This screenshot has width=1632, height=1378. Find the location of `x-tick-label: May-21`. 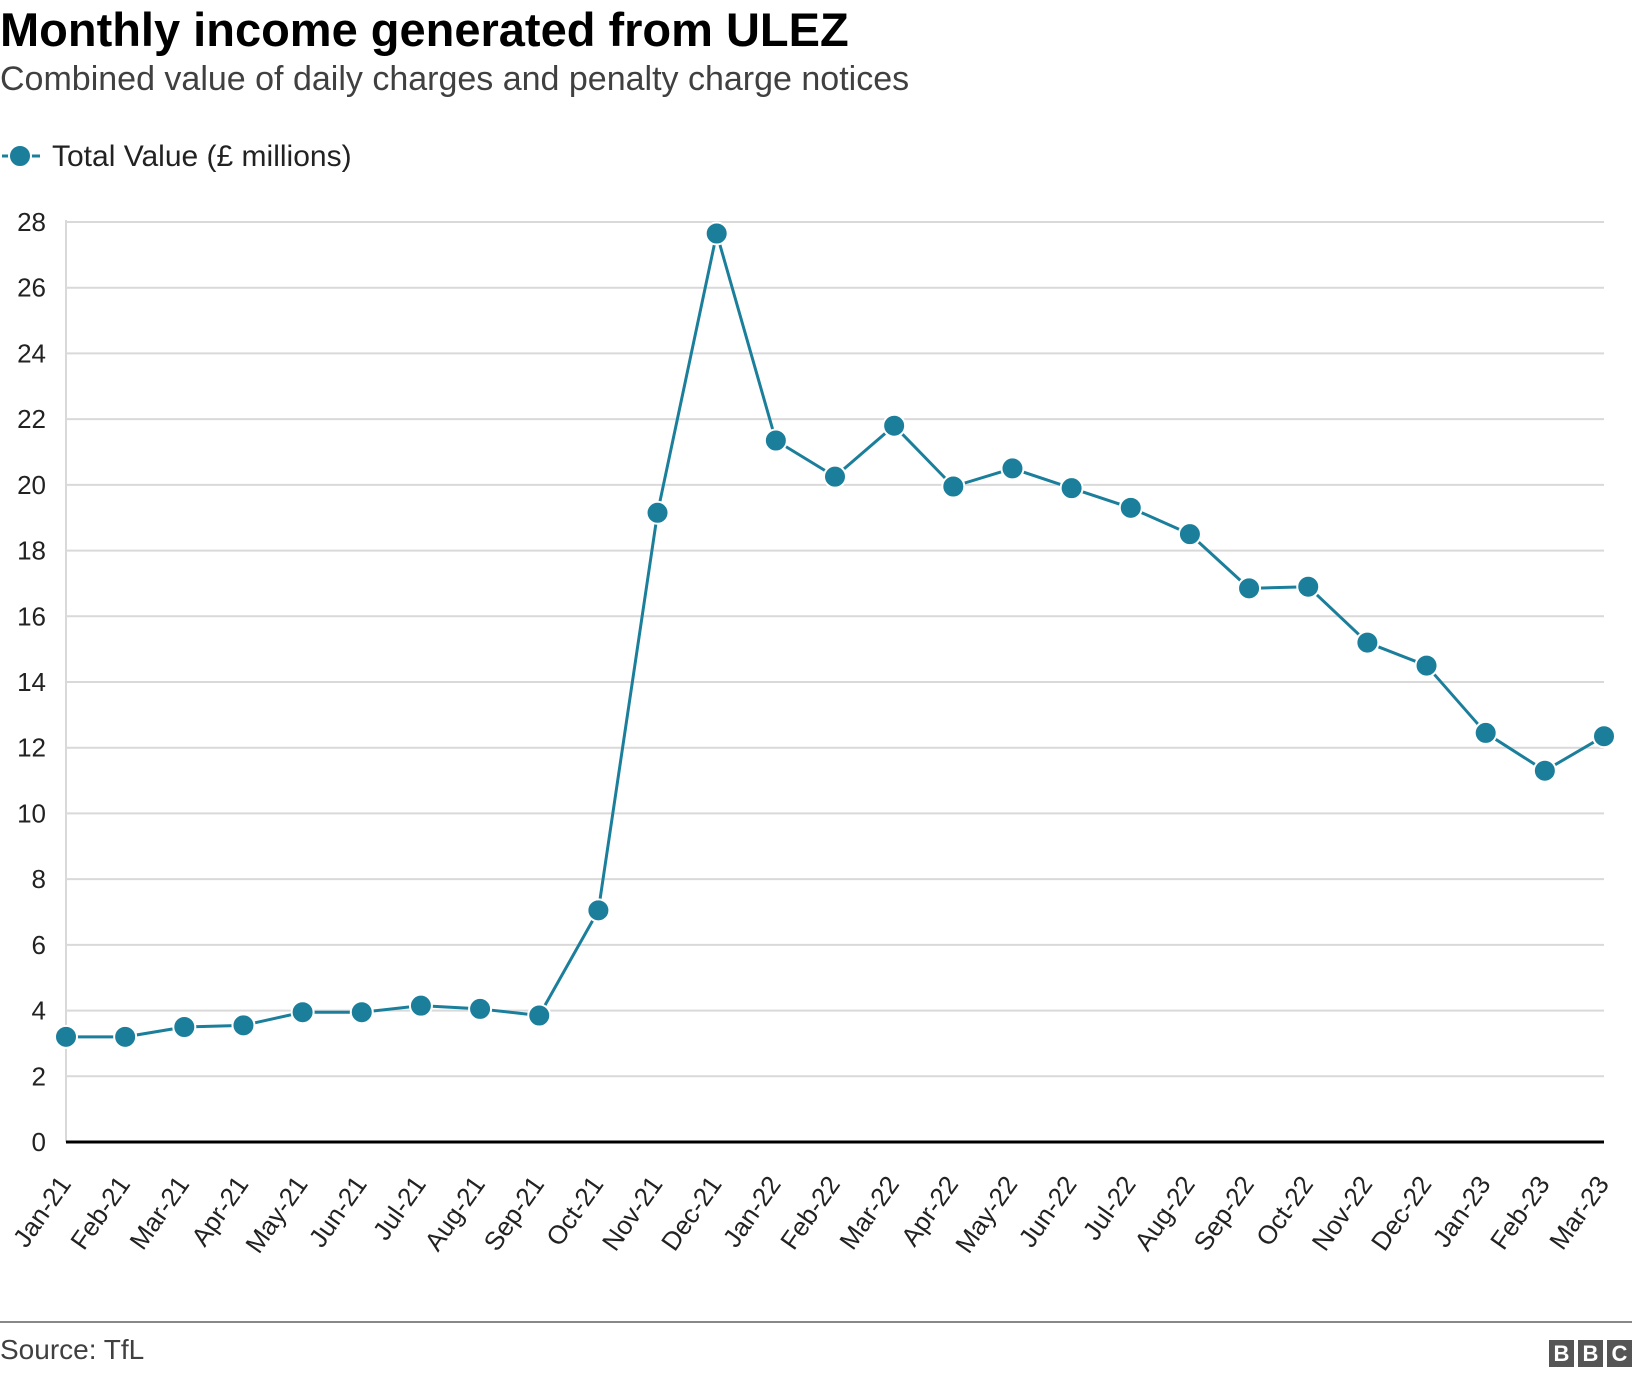

x-tick-label: May-21 is located at coordinates (276, 1214).